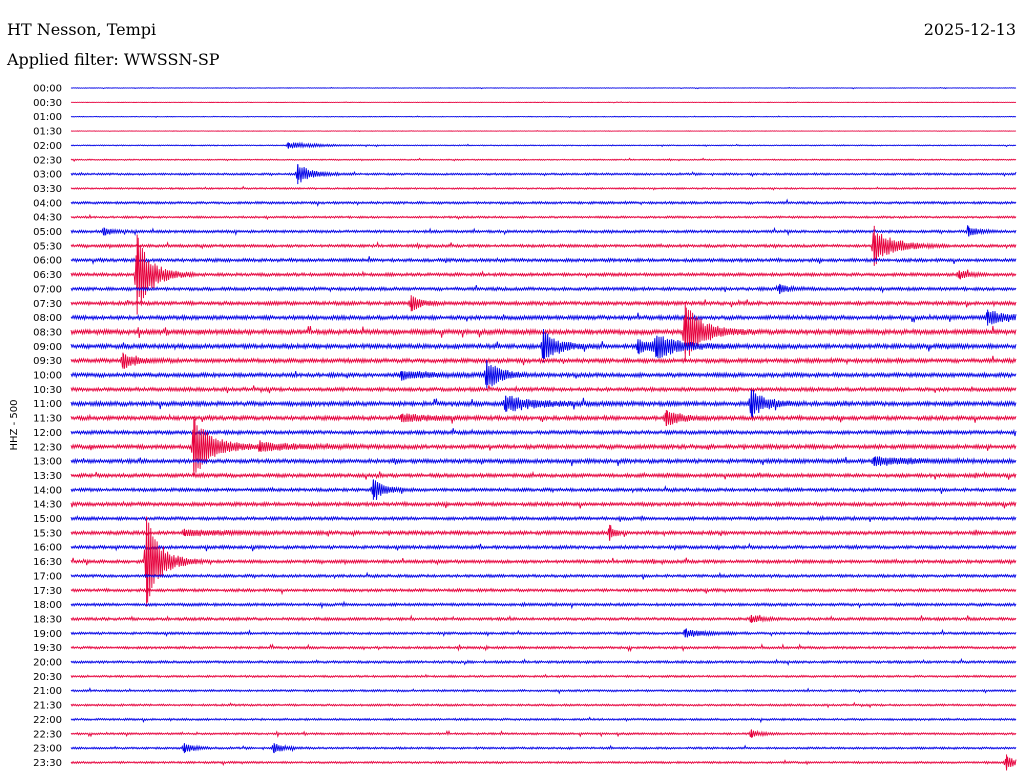 This screenshot has width=1024, height=780. Describe the element at coordinates (47, 720) in the screenshot. I see `time-label: 22:00` at that location.